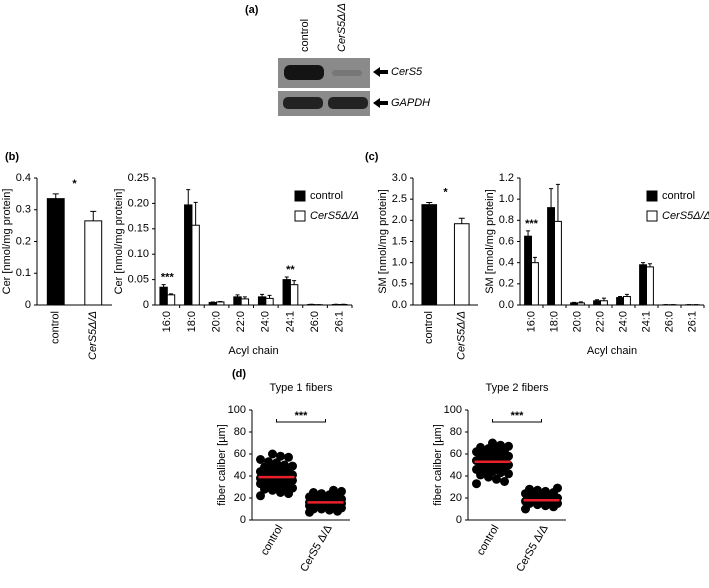  I want to click on y-tick-label: 100, so click(453, 410).